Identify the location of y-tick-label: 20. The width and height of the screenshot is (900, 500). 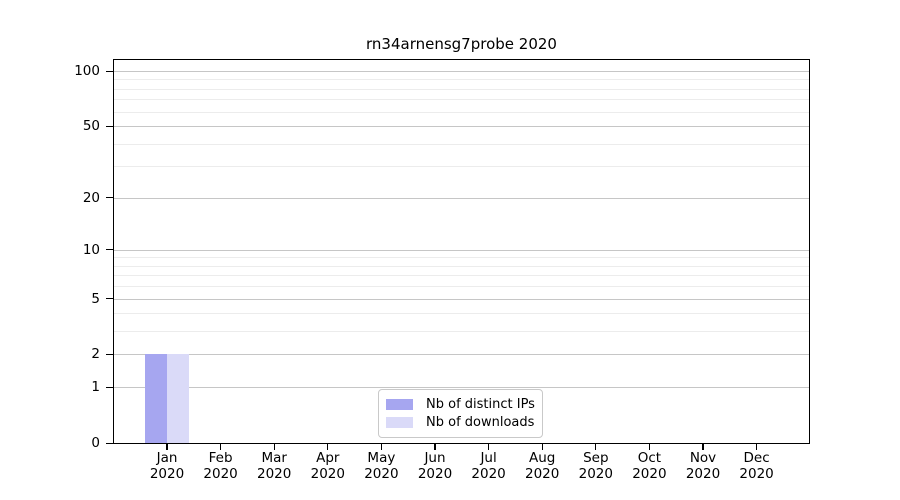
(91, 197).